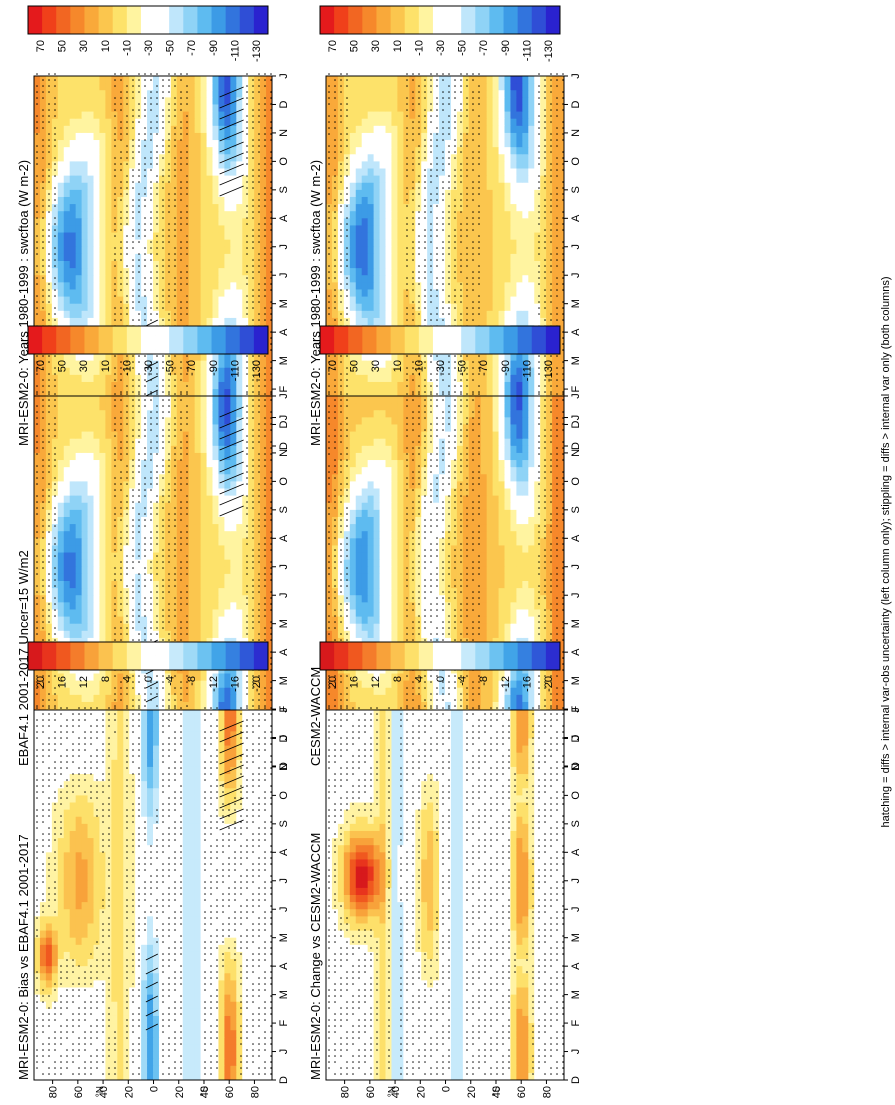 The width and height of the screenshot is (895, 1105). What do you see at coordinates (35, 20) in the screenshot?
I see `colorbar-swatch` at bounding box center [35, 20].